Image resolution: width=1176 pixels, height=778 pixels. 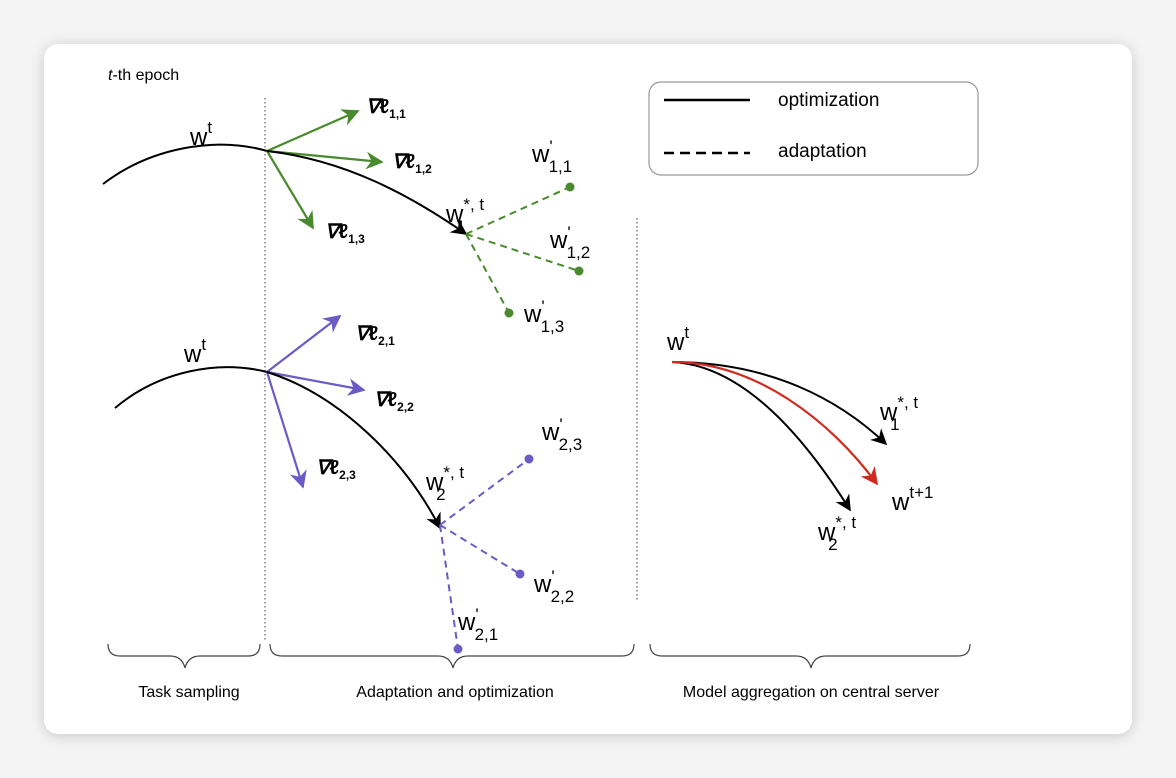 I want to click on task1-trajectory-arc, so click(x=185, y=164).